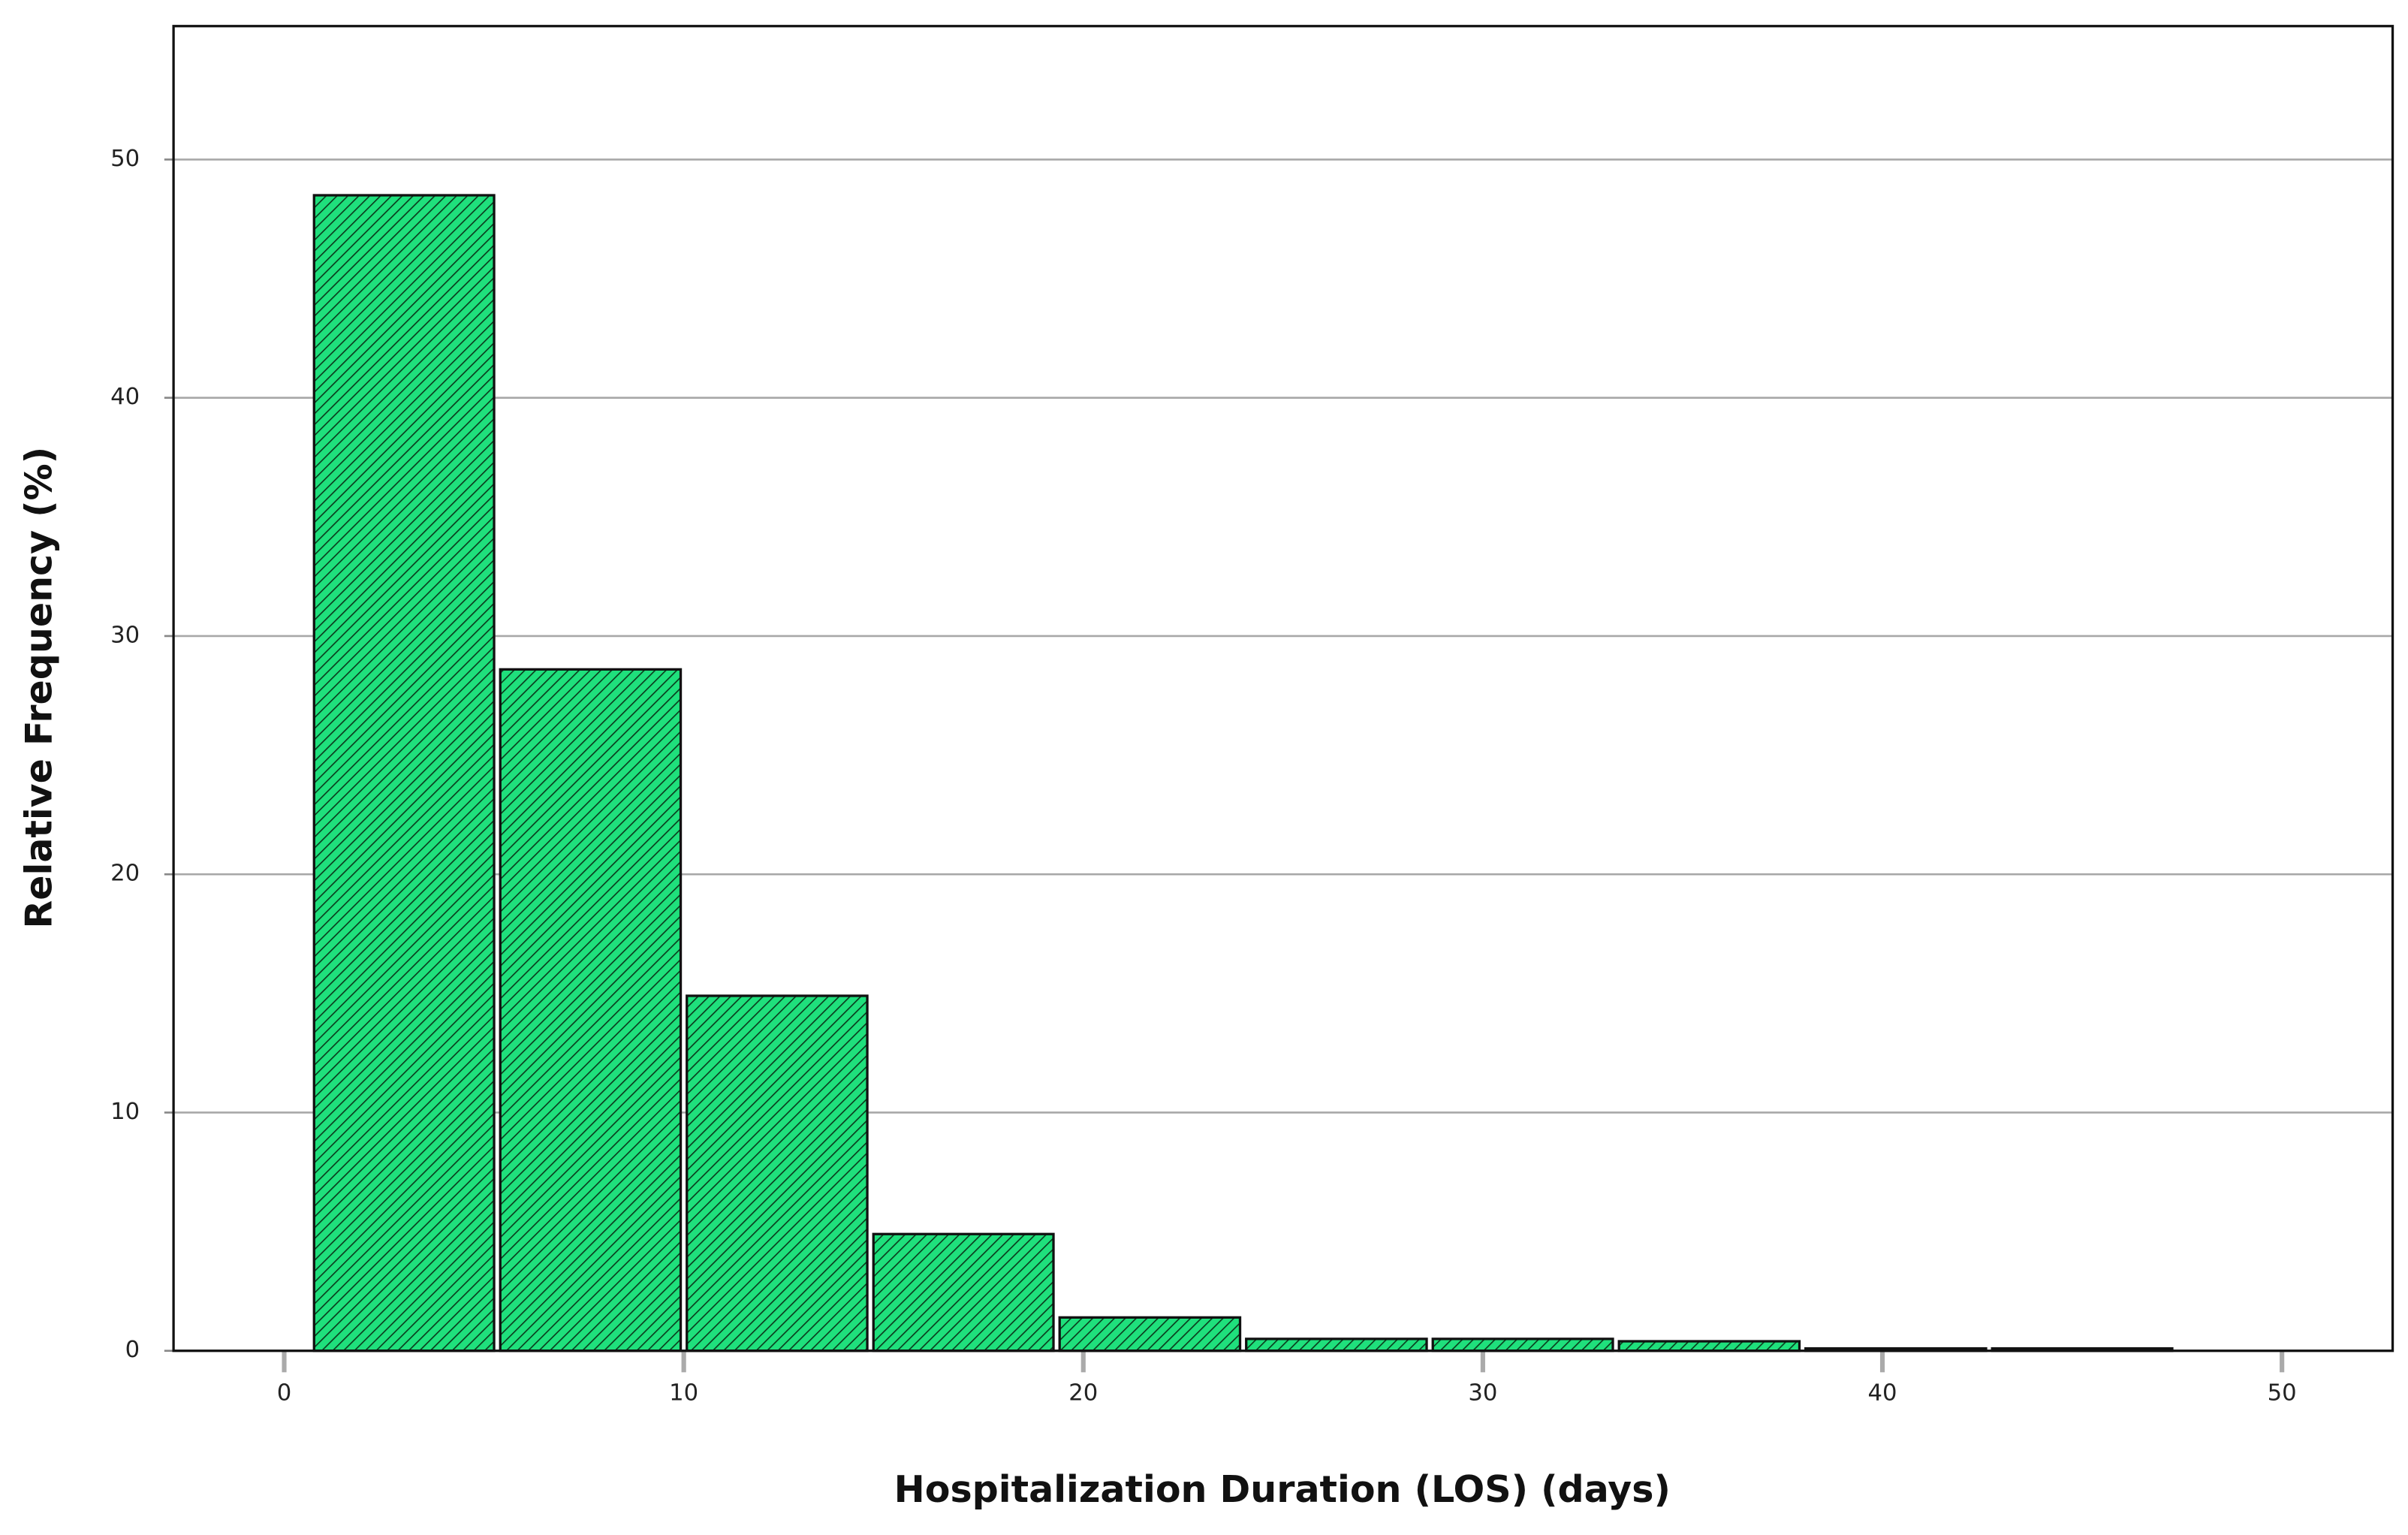  What do you see at coordinates (132, 1350) in the screenshot?
I see `y-tick-label: 0` at bounding box center [132, 1350].